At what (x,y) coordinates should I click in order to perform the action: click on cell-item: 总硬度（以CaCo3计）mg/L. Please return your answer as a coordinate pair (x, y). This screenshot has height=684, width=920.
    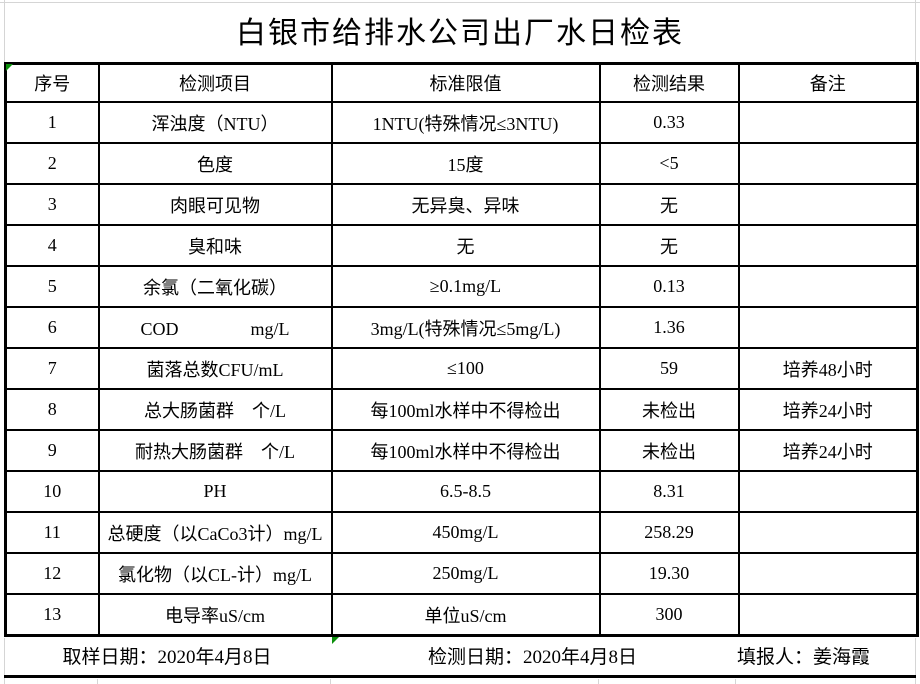
    Looking at the image, I should click on (215, 532).